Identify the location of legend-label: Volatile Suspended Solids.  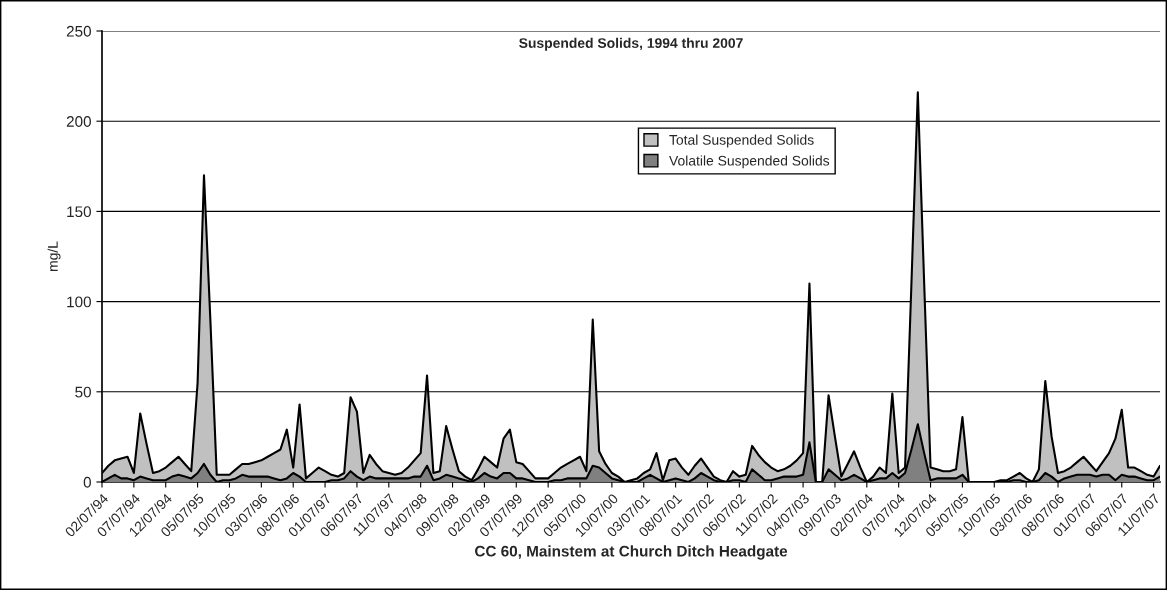
(749, 162).